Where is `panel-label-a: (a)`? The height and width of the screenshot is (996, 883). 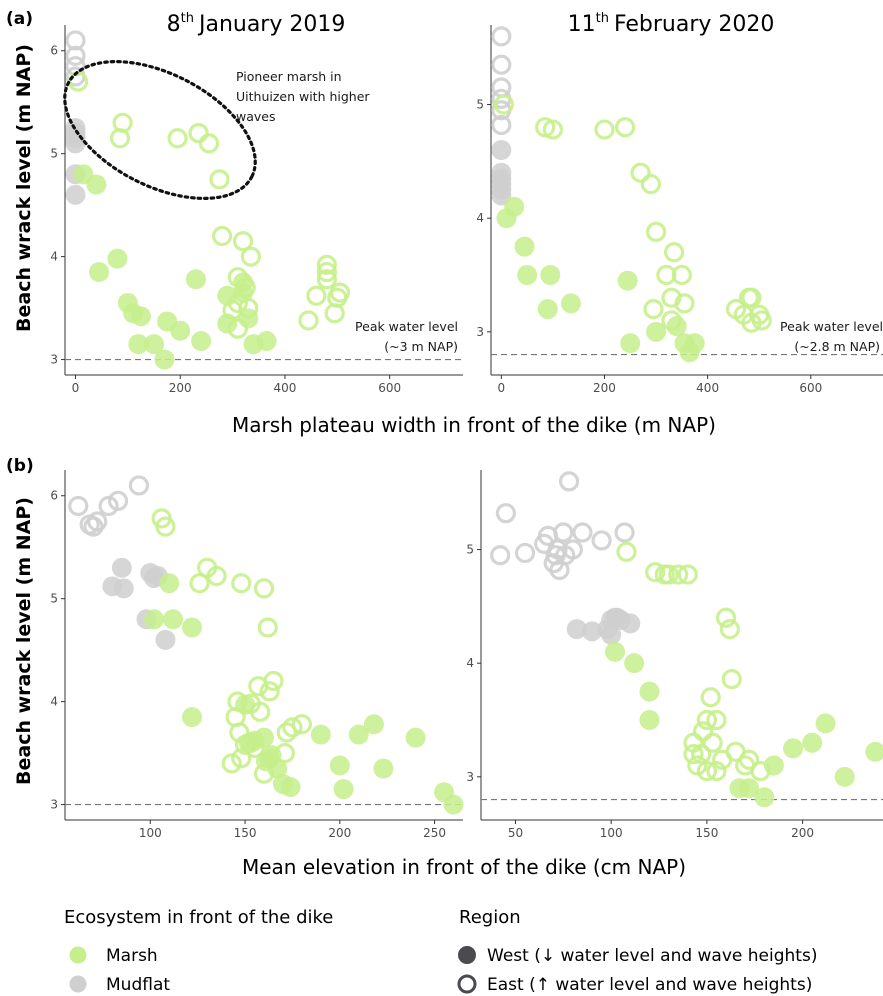
panel-label-a: (a) is located at coordinates (19, 19).